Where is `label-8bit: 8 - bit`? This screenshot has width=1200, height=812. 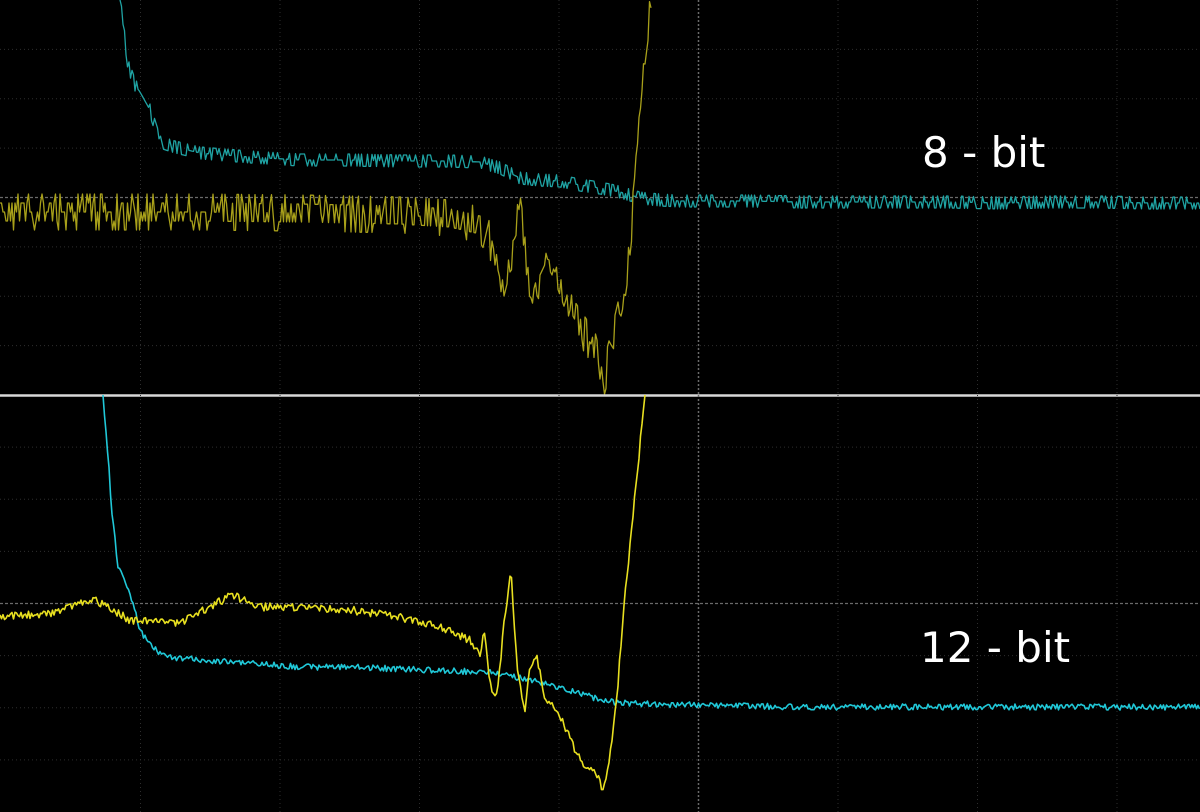
label-8bit: 8 - bit is located at coordinates (983, 152).